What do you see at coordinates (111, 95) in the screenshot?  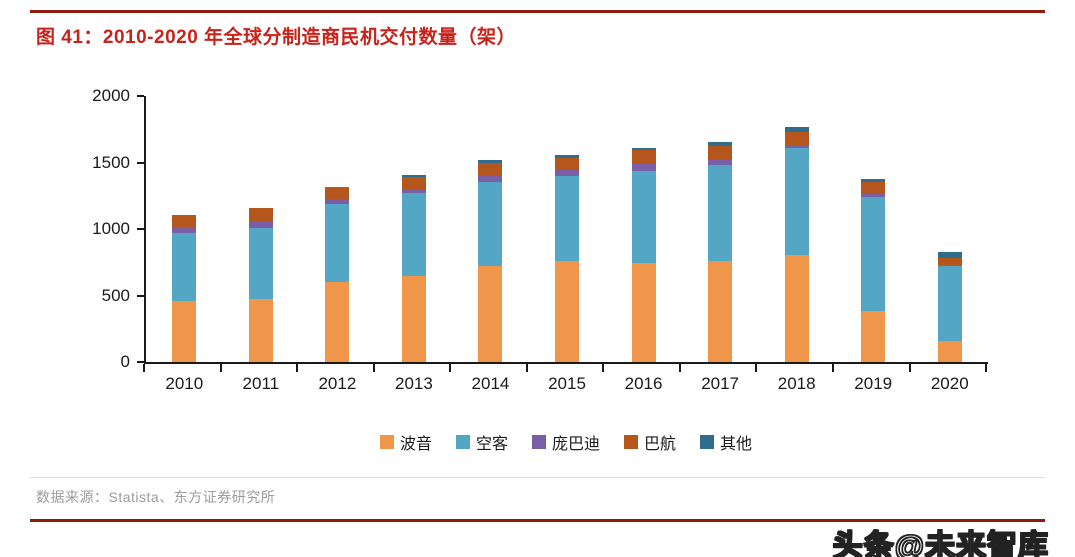 I see `y-tick-label-2000: 2000` at bounding box center [111, 95].